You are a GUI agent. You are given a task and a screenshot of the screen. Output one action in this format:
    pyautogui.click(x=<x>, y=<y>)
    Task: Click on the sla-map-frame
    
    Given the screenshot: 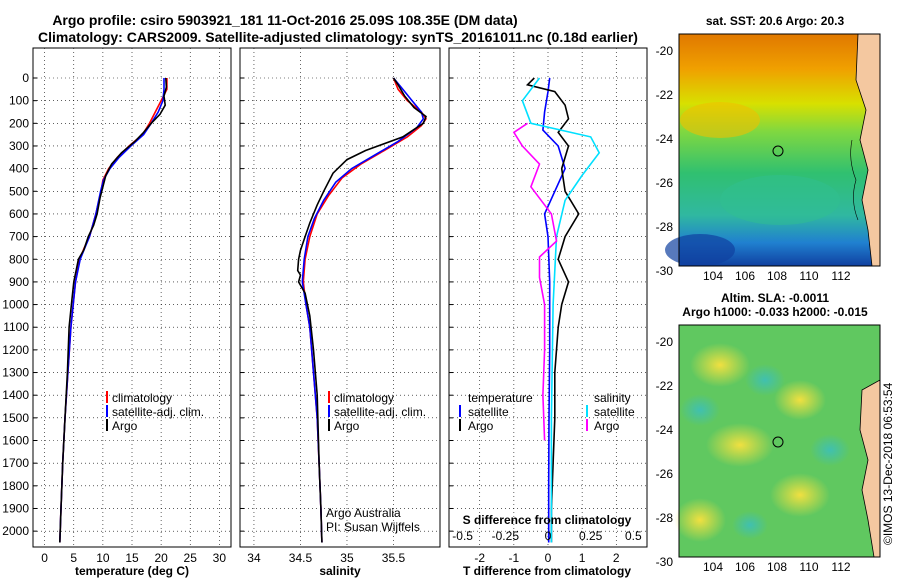 What is the action you would take?
    pyautogui.click(x=779, y=441)
    